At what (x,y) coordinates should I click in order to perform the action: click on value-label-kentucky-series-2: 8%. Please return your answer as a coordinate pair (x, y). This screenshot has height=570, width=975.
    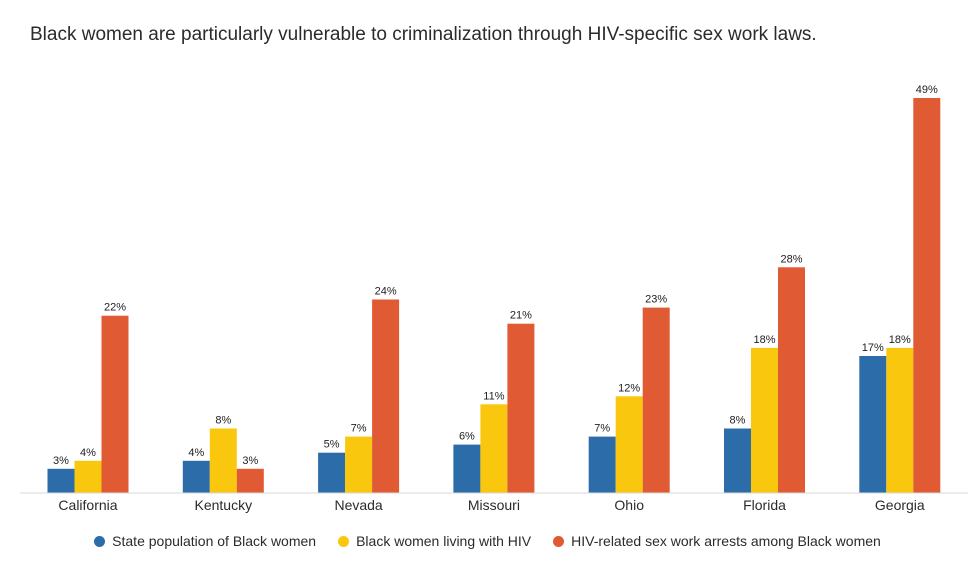
    Looking at the image, I should click on (223, 421).